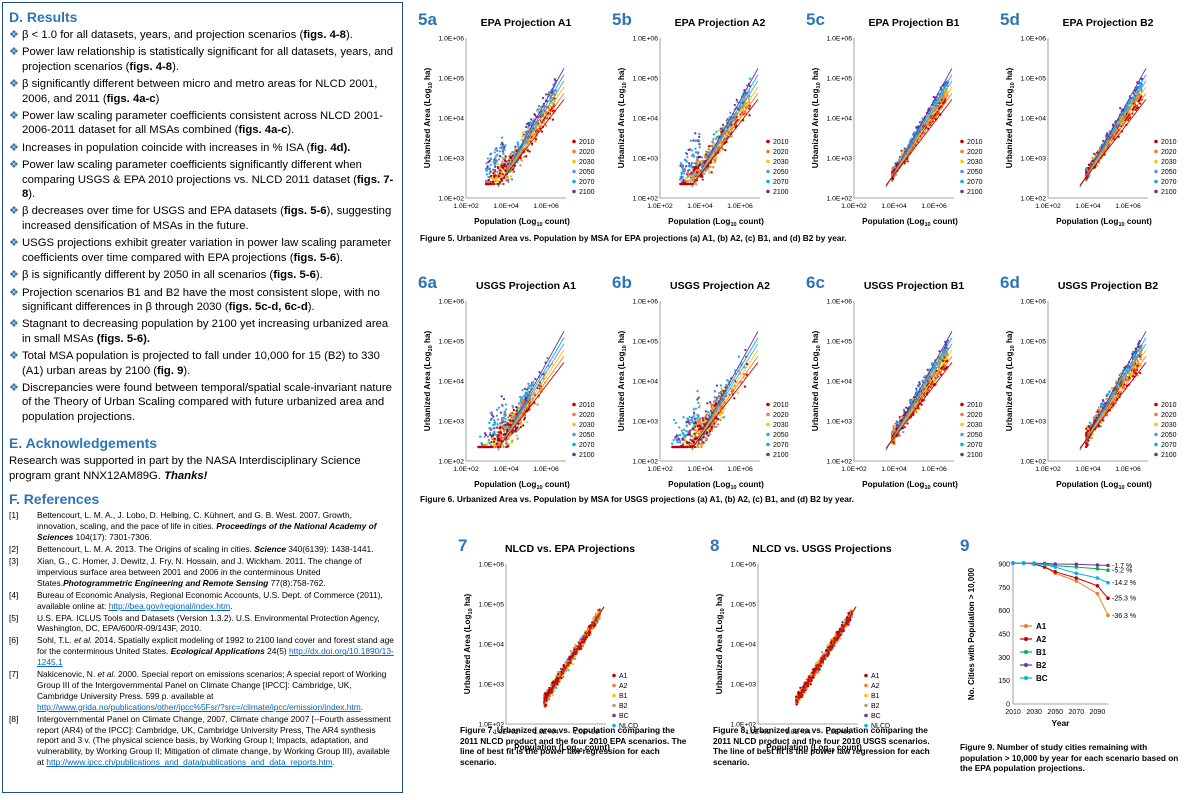  I want to click on x-label-end: count), so click(557, 484).